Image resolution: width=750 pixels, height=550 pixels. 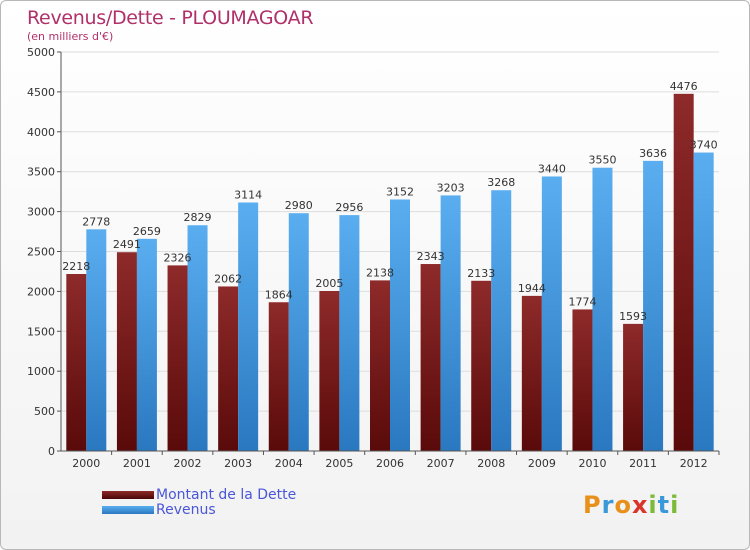 What do you see at coordinates (501, 182) in the screenshot?
I see `data-label-revenus: 3268` at bounding box center [501, 182].